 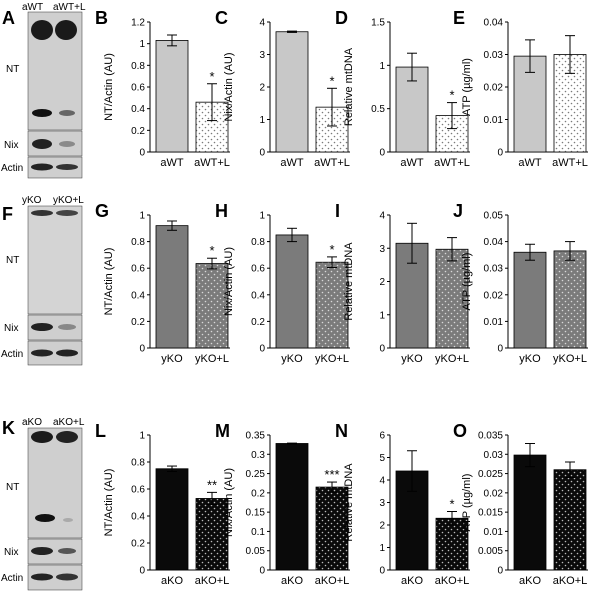 I want to click on blot-panel-f: F yKO yKO+L NT Nix Actin, so click(x=42, y=280).